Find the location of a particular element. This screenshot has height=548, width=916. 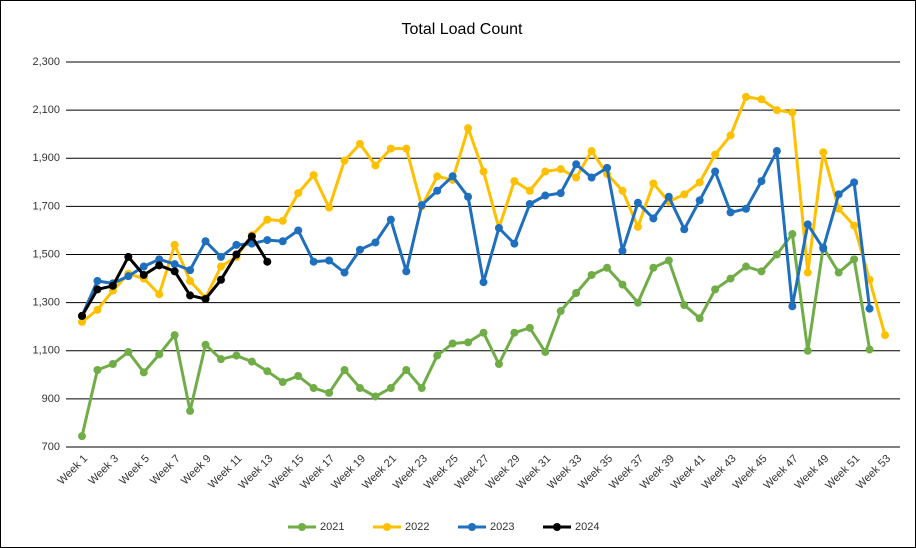

legend-label: 2022 is located at coordinates (417, 527).